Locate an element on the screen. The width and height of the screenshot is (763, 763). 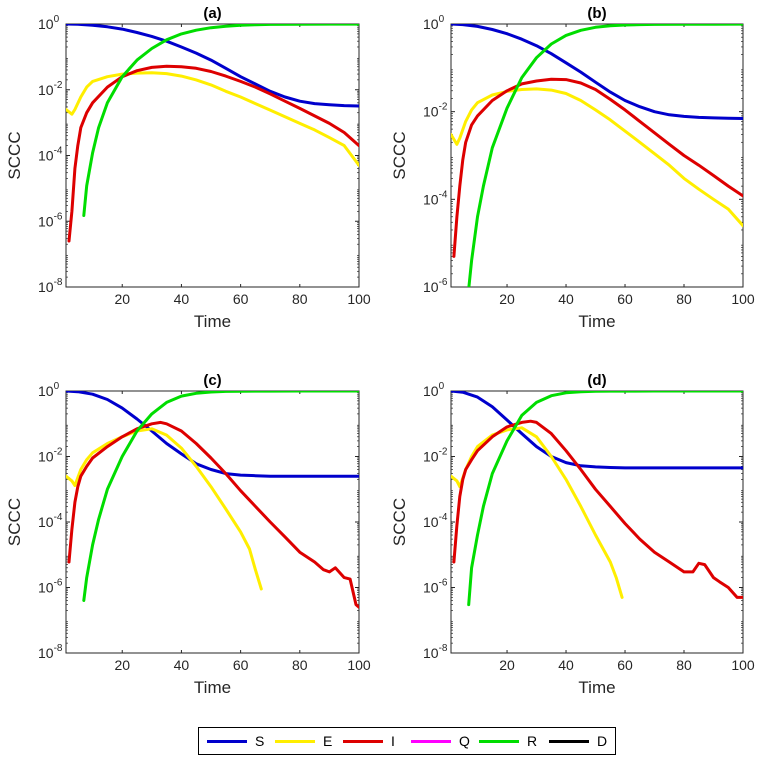
legend-swatch-R is located at coordinates (499, 741).